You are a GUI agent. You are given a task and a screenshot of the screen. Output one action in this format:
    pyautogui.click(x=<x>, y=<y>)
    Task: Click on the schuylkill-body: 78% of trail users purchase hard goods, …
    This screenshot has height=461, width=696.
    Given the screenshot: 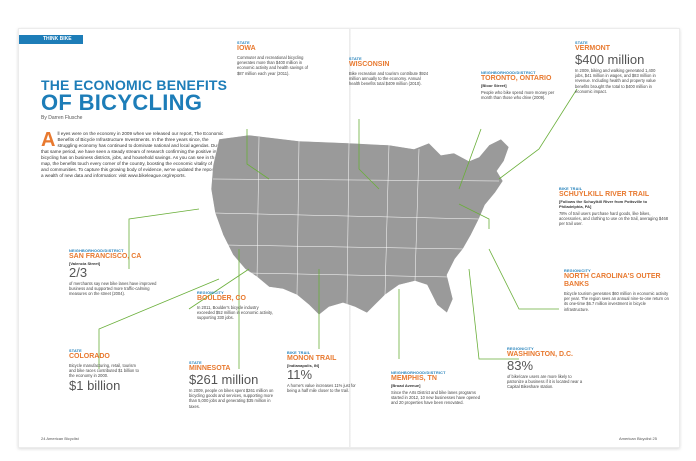 What is the action you would take?
    pyautogui.click(x=614, y=219)
    